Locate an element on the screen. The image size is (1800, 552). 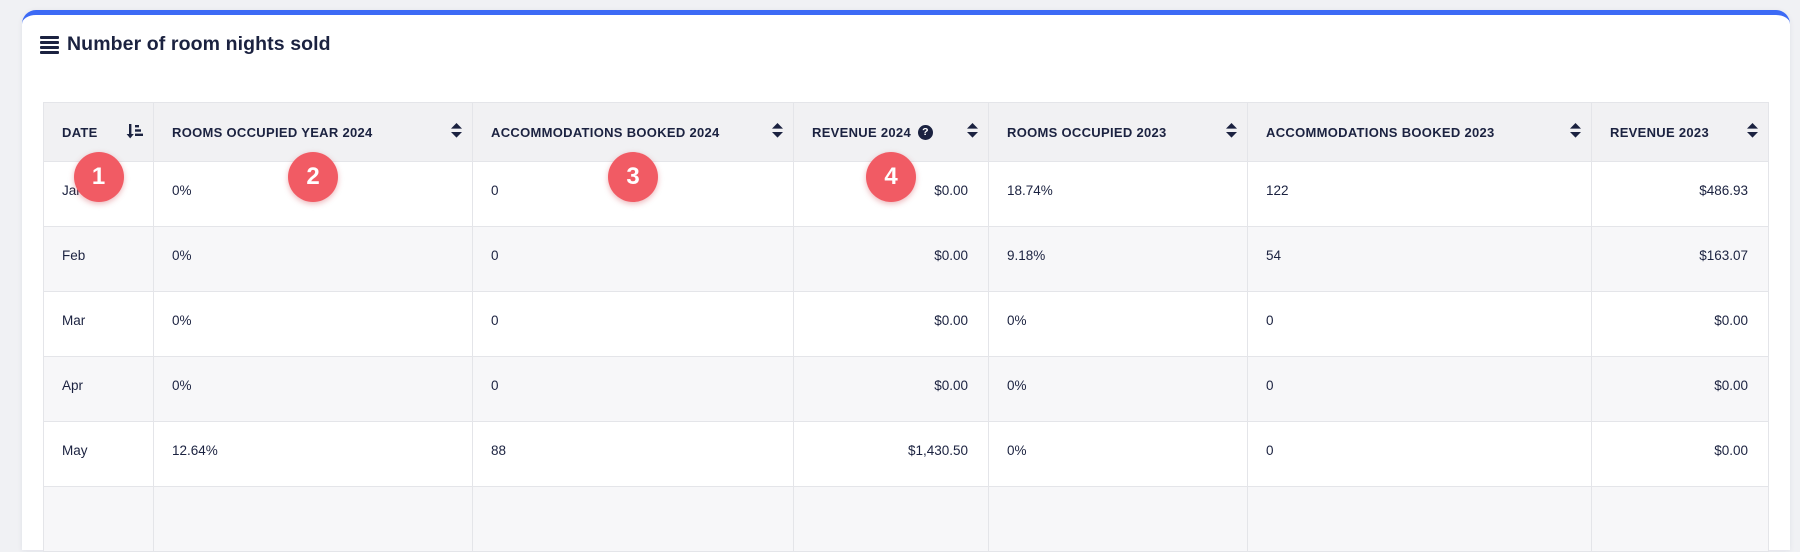
step-badge-label: 3 is located at coordinates (633, 176).